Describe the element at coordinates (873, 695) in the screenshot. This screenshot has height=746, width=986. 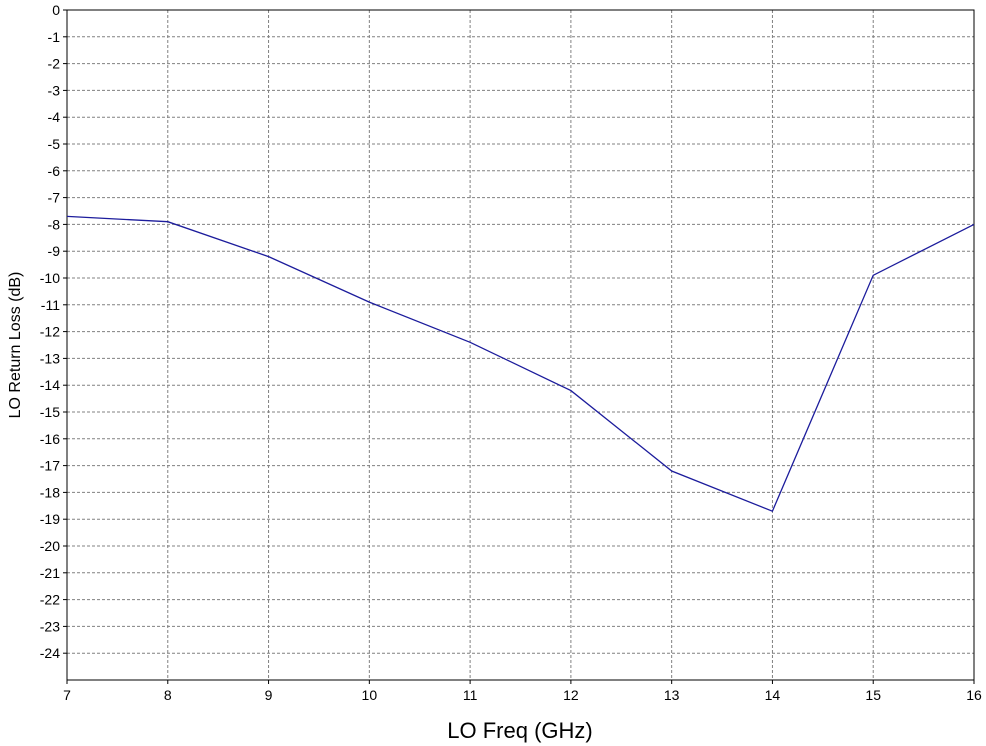
I see `x-tick-label: 15` at that location.